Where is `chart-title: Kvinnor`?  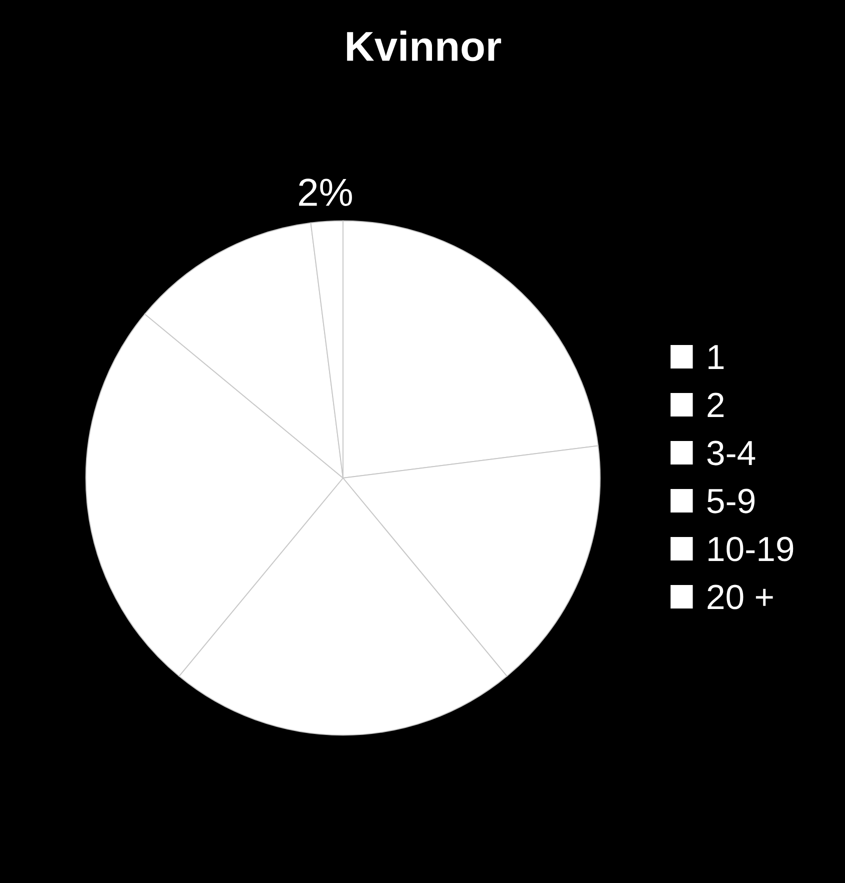
chart-title: Kvinnor is located at coordinates (424, 46).